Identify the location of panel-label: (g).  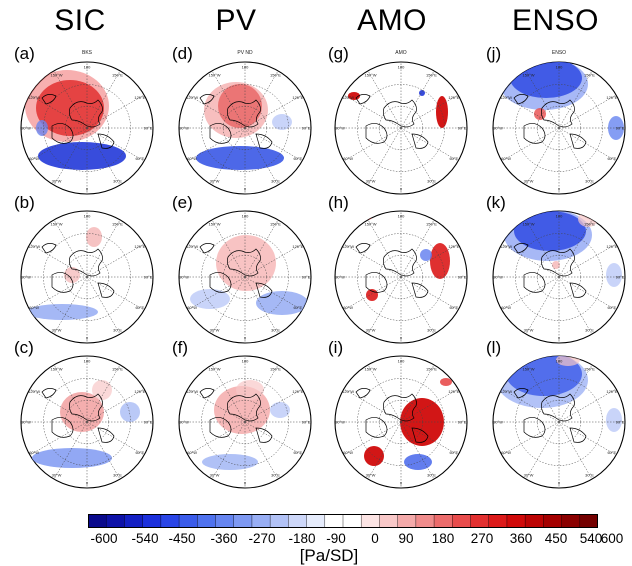
(338, 53).